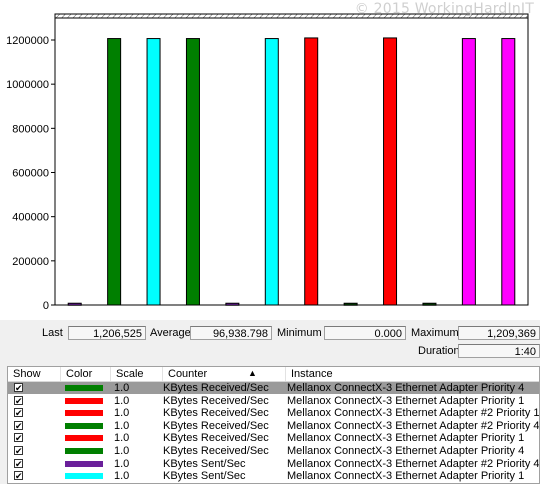 The image size is (540, 484). I want to click on watermark: © 2015 WorkingHardInIT, so click(444, 9).